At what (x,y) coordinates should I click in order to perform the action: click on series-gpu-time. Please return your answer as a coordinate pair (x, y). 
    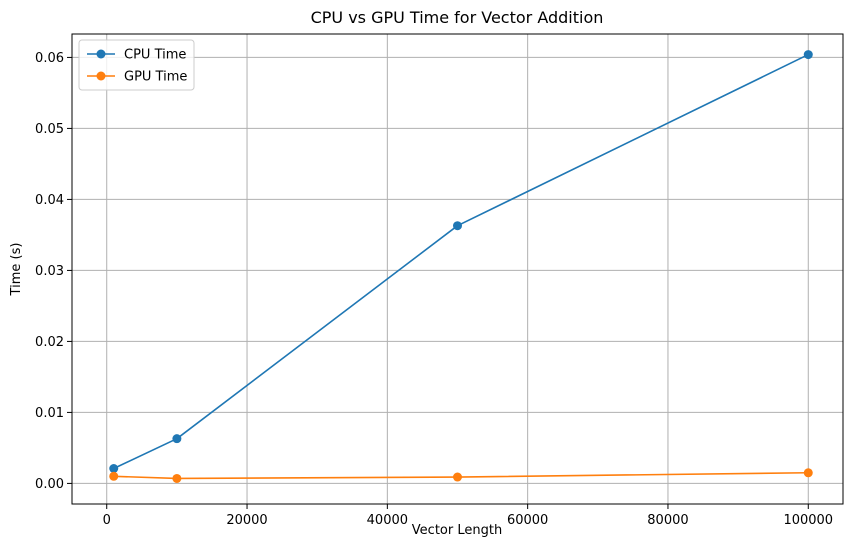
    Looking at the image, I should click on (461, 475).